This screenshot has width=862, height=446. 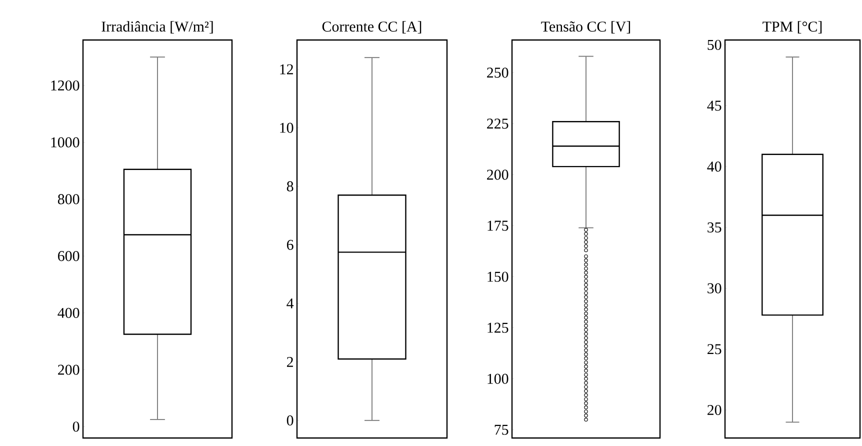 I want to click on y-tick-label: 6, so click(x=290, y=245).